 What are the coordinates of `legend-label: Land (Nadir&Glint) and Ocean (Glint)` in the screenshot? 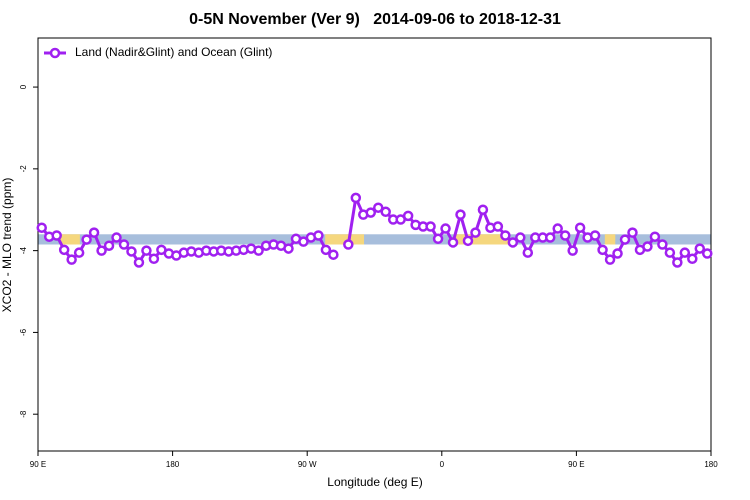 It's located at (173, 52).